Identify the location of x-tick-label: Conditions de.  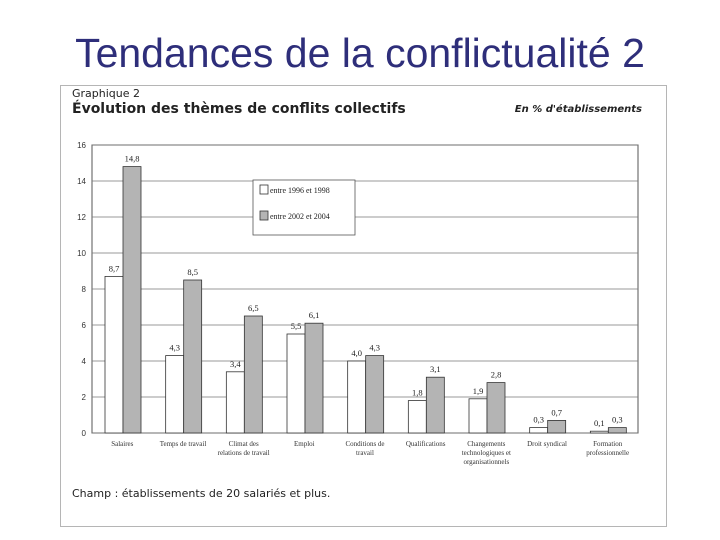
(364, 444).